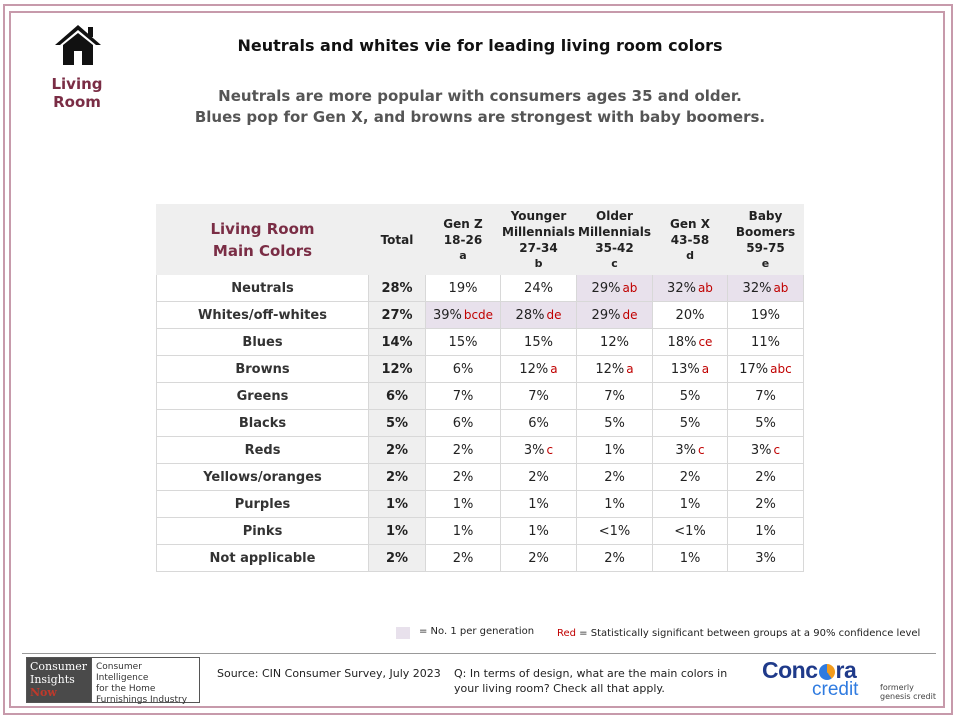  What do you see at coordinates (614, 231) in the screenshot?
I see `column-header-label: Millennials` at bounding box center [614, 231].